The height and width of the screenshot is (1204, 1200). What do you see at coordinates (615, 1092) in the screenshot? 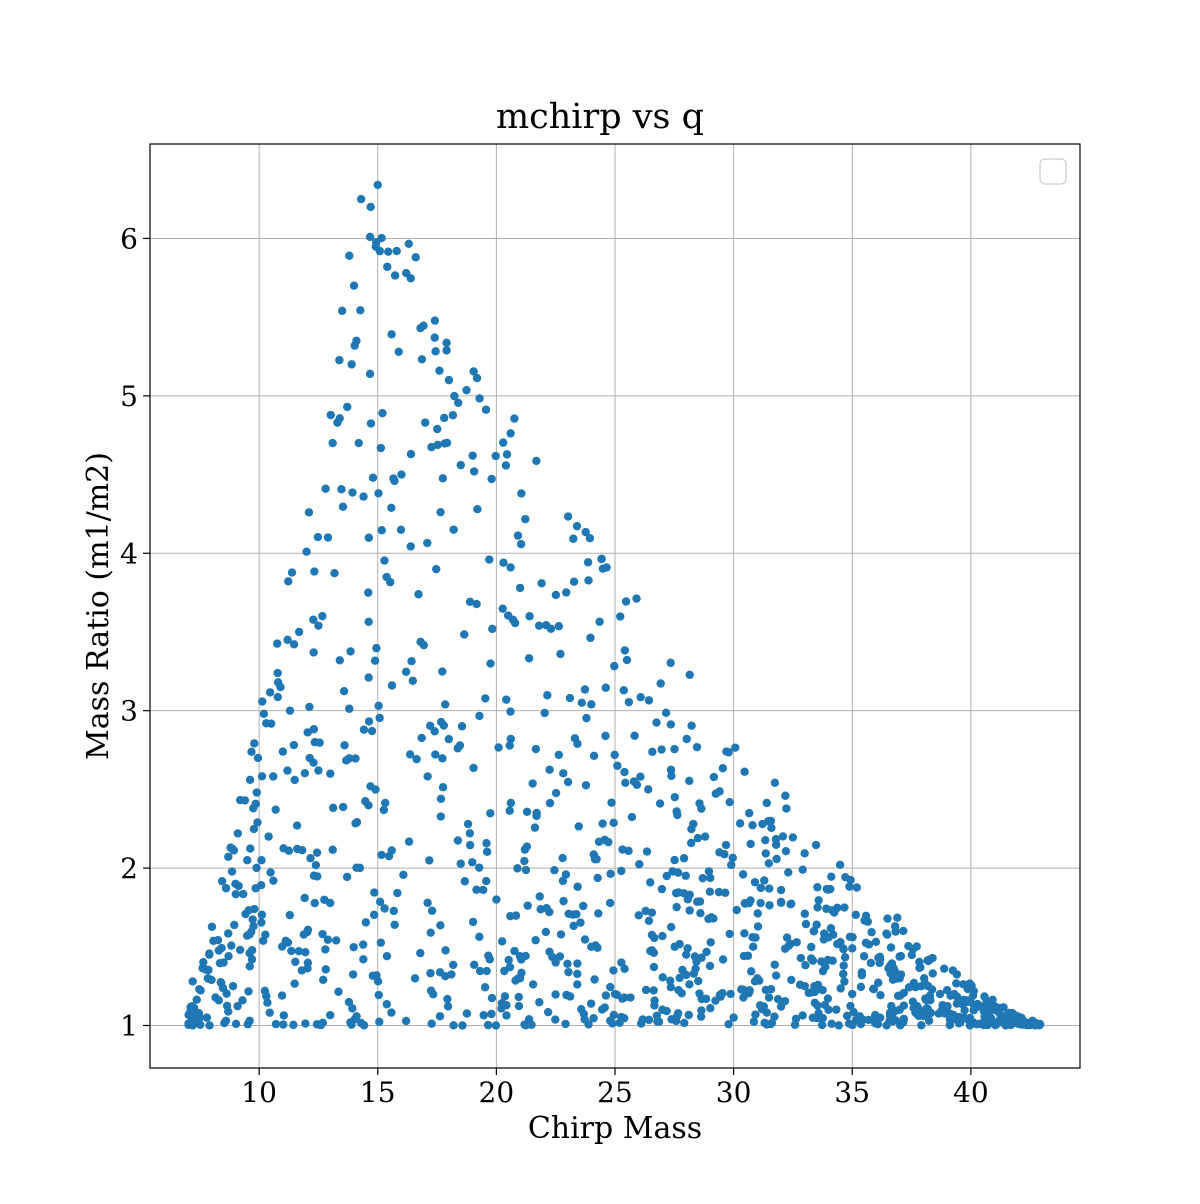
I see `x-tick-label-25: 25` at bounding box center [615, 1092].